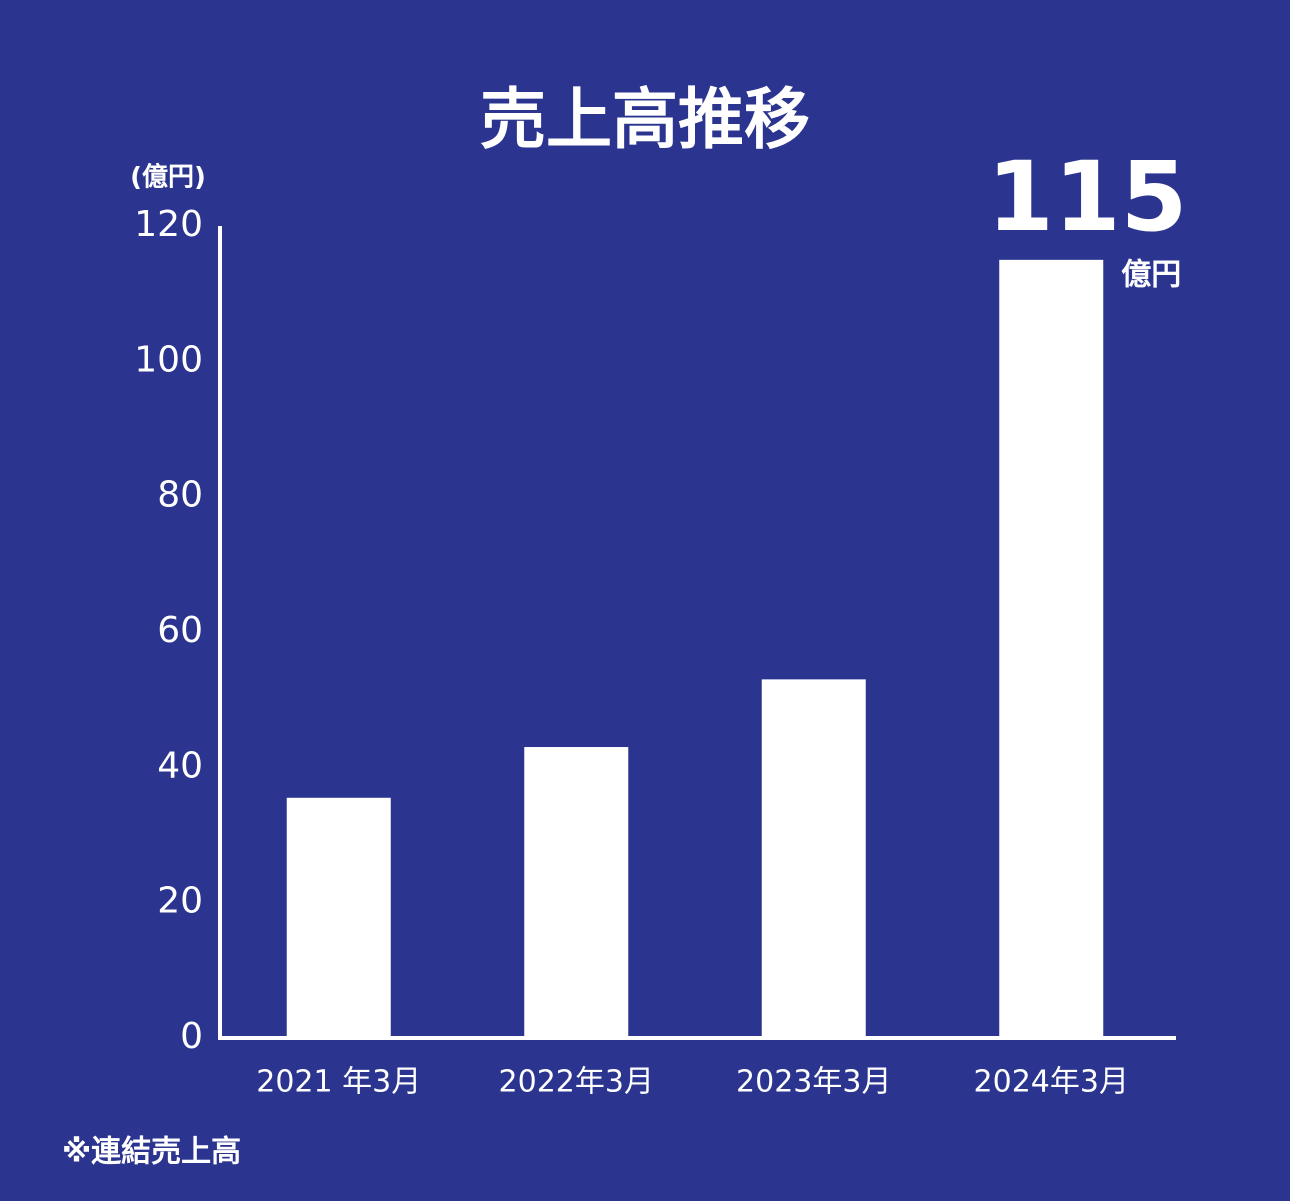 The width and height of the screenshot is (1290, 1201). What do you see at coordinates (1051, 1082) in the screenshot?
I see `x-tick-label: 2024年3月` at bounding box center [1051, 1082].